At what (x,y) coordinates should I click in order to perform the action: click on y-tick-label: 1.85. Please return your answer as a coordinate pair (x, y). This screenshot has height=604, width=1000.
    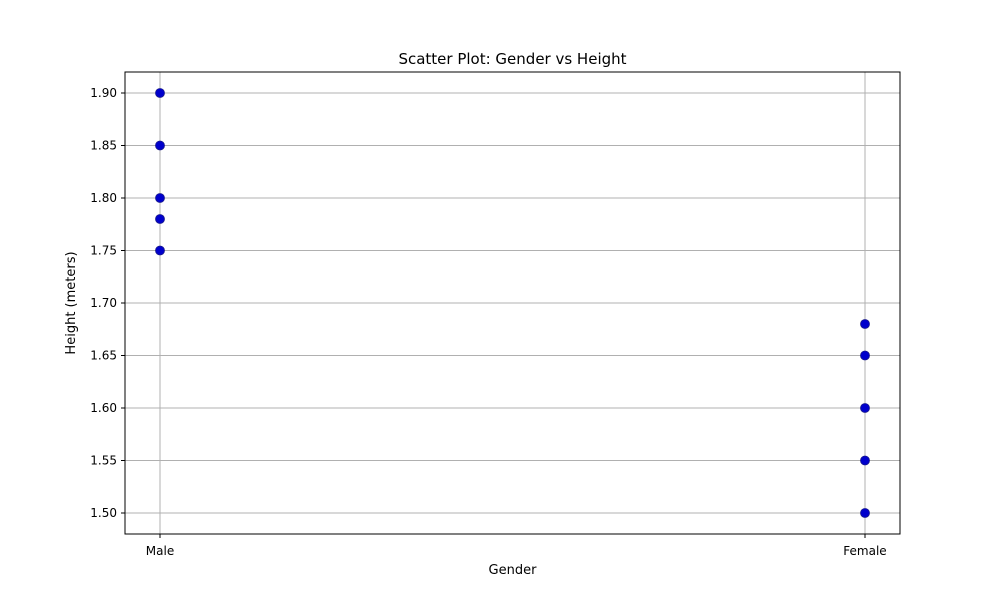
    Looking at the image, I should click on (103, 146).